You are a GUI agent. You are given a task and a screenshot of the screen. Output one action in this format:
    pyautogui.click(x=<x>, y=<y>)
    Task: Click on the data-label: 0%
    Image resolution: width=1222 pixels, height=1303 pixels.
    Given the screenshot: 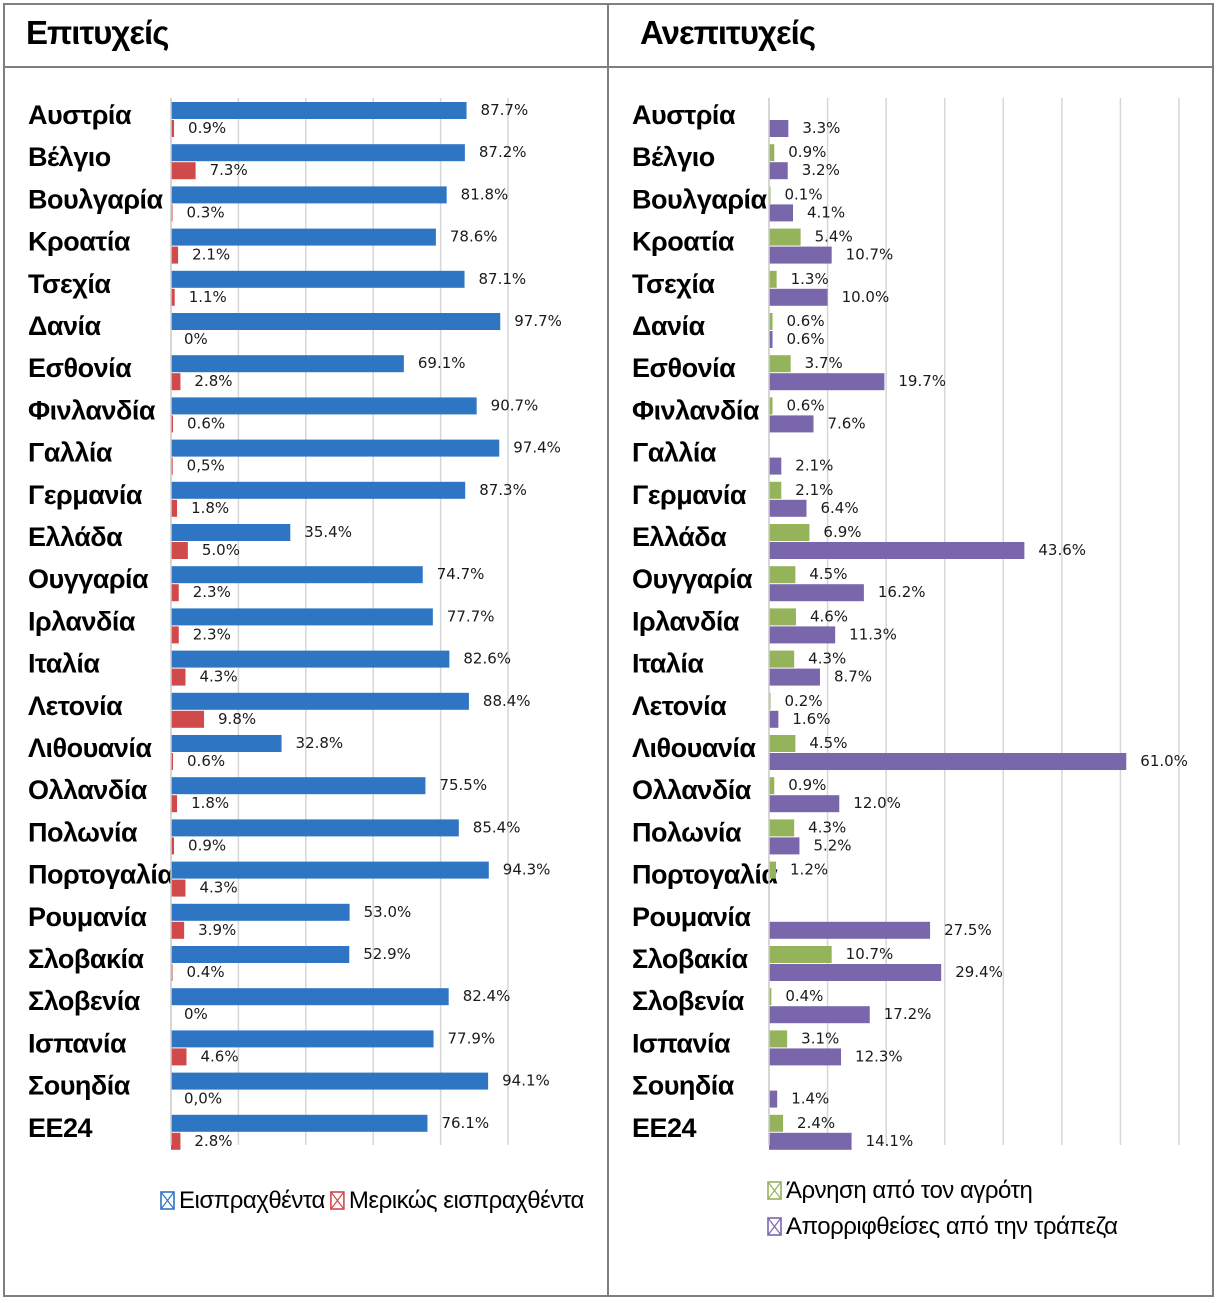 What is the action you would take?
    pyautogui.click(x=196, y=1014)
    